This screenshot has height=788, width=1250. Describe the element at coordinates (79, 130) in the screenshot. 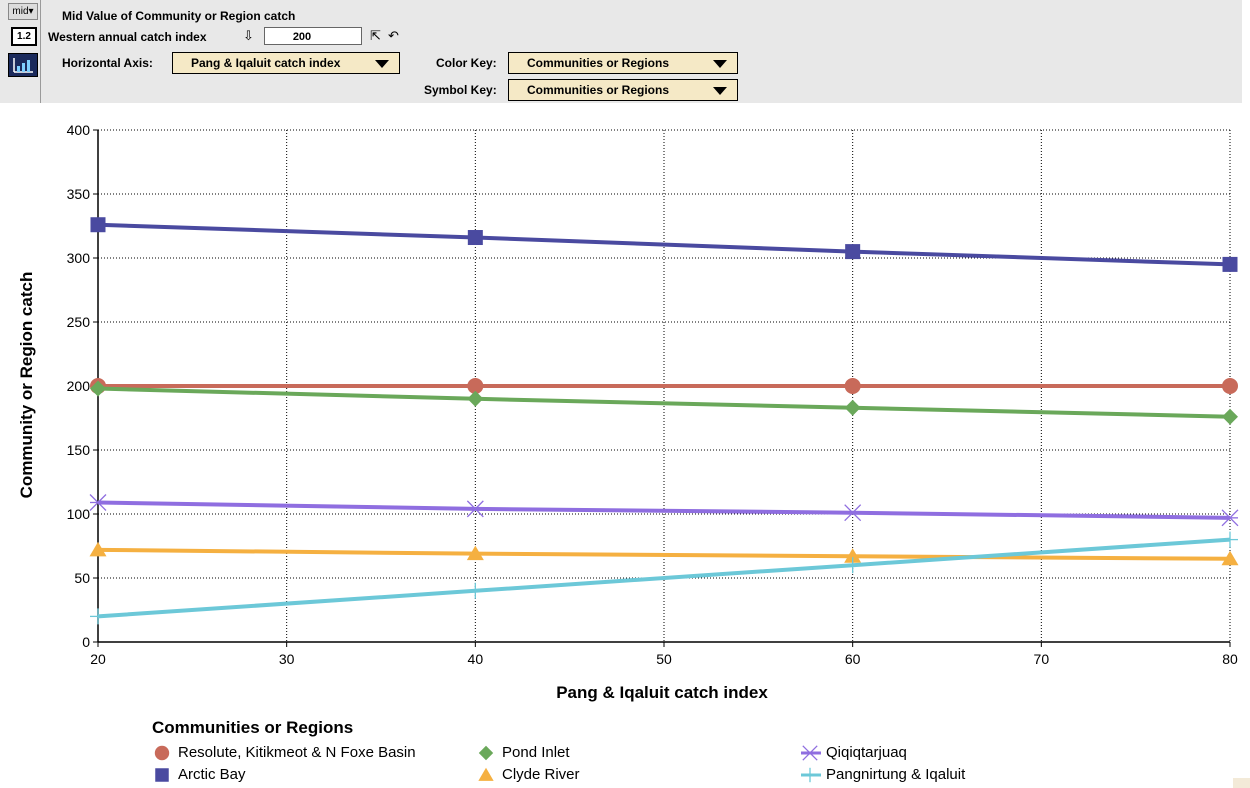

I see `y-tick-label: 400` at that location.